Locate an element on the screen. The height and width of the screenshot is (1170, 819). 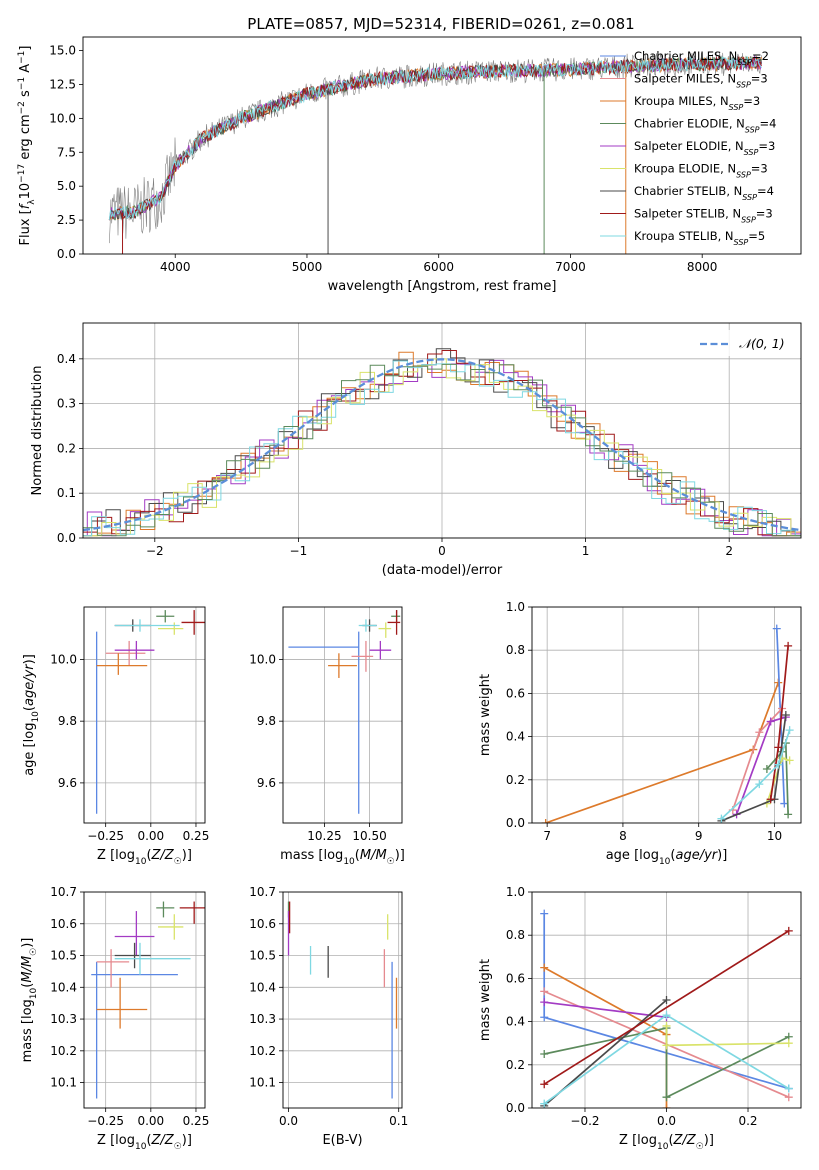
y-tick-label: 10.4 is located at coordinates (262, 987).